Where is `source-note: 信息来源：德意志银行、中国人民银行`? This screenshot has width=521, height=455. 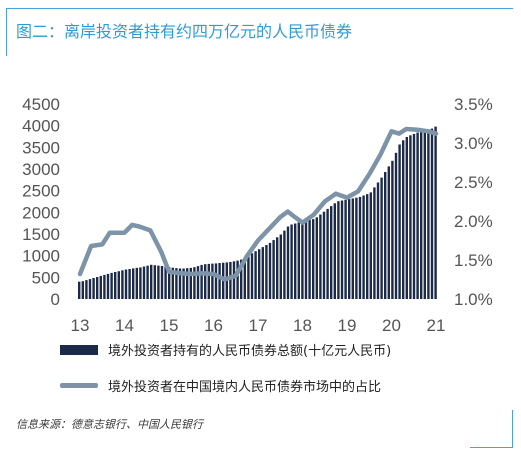
source-note: 信息来源：德意志银行、中国人民银行 is located at coordinates (109, 424).